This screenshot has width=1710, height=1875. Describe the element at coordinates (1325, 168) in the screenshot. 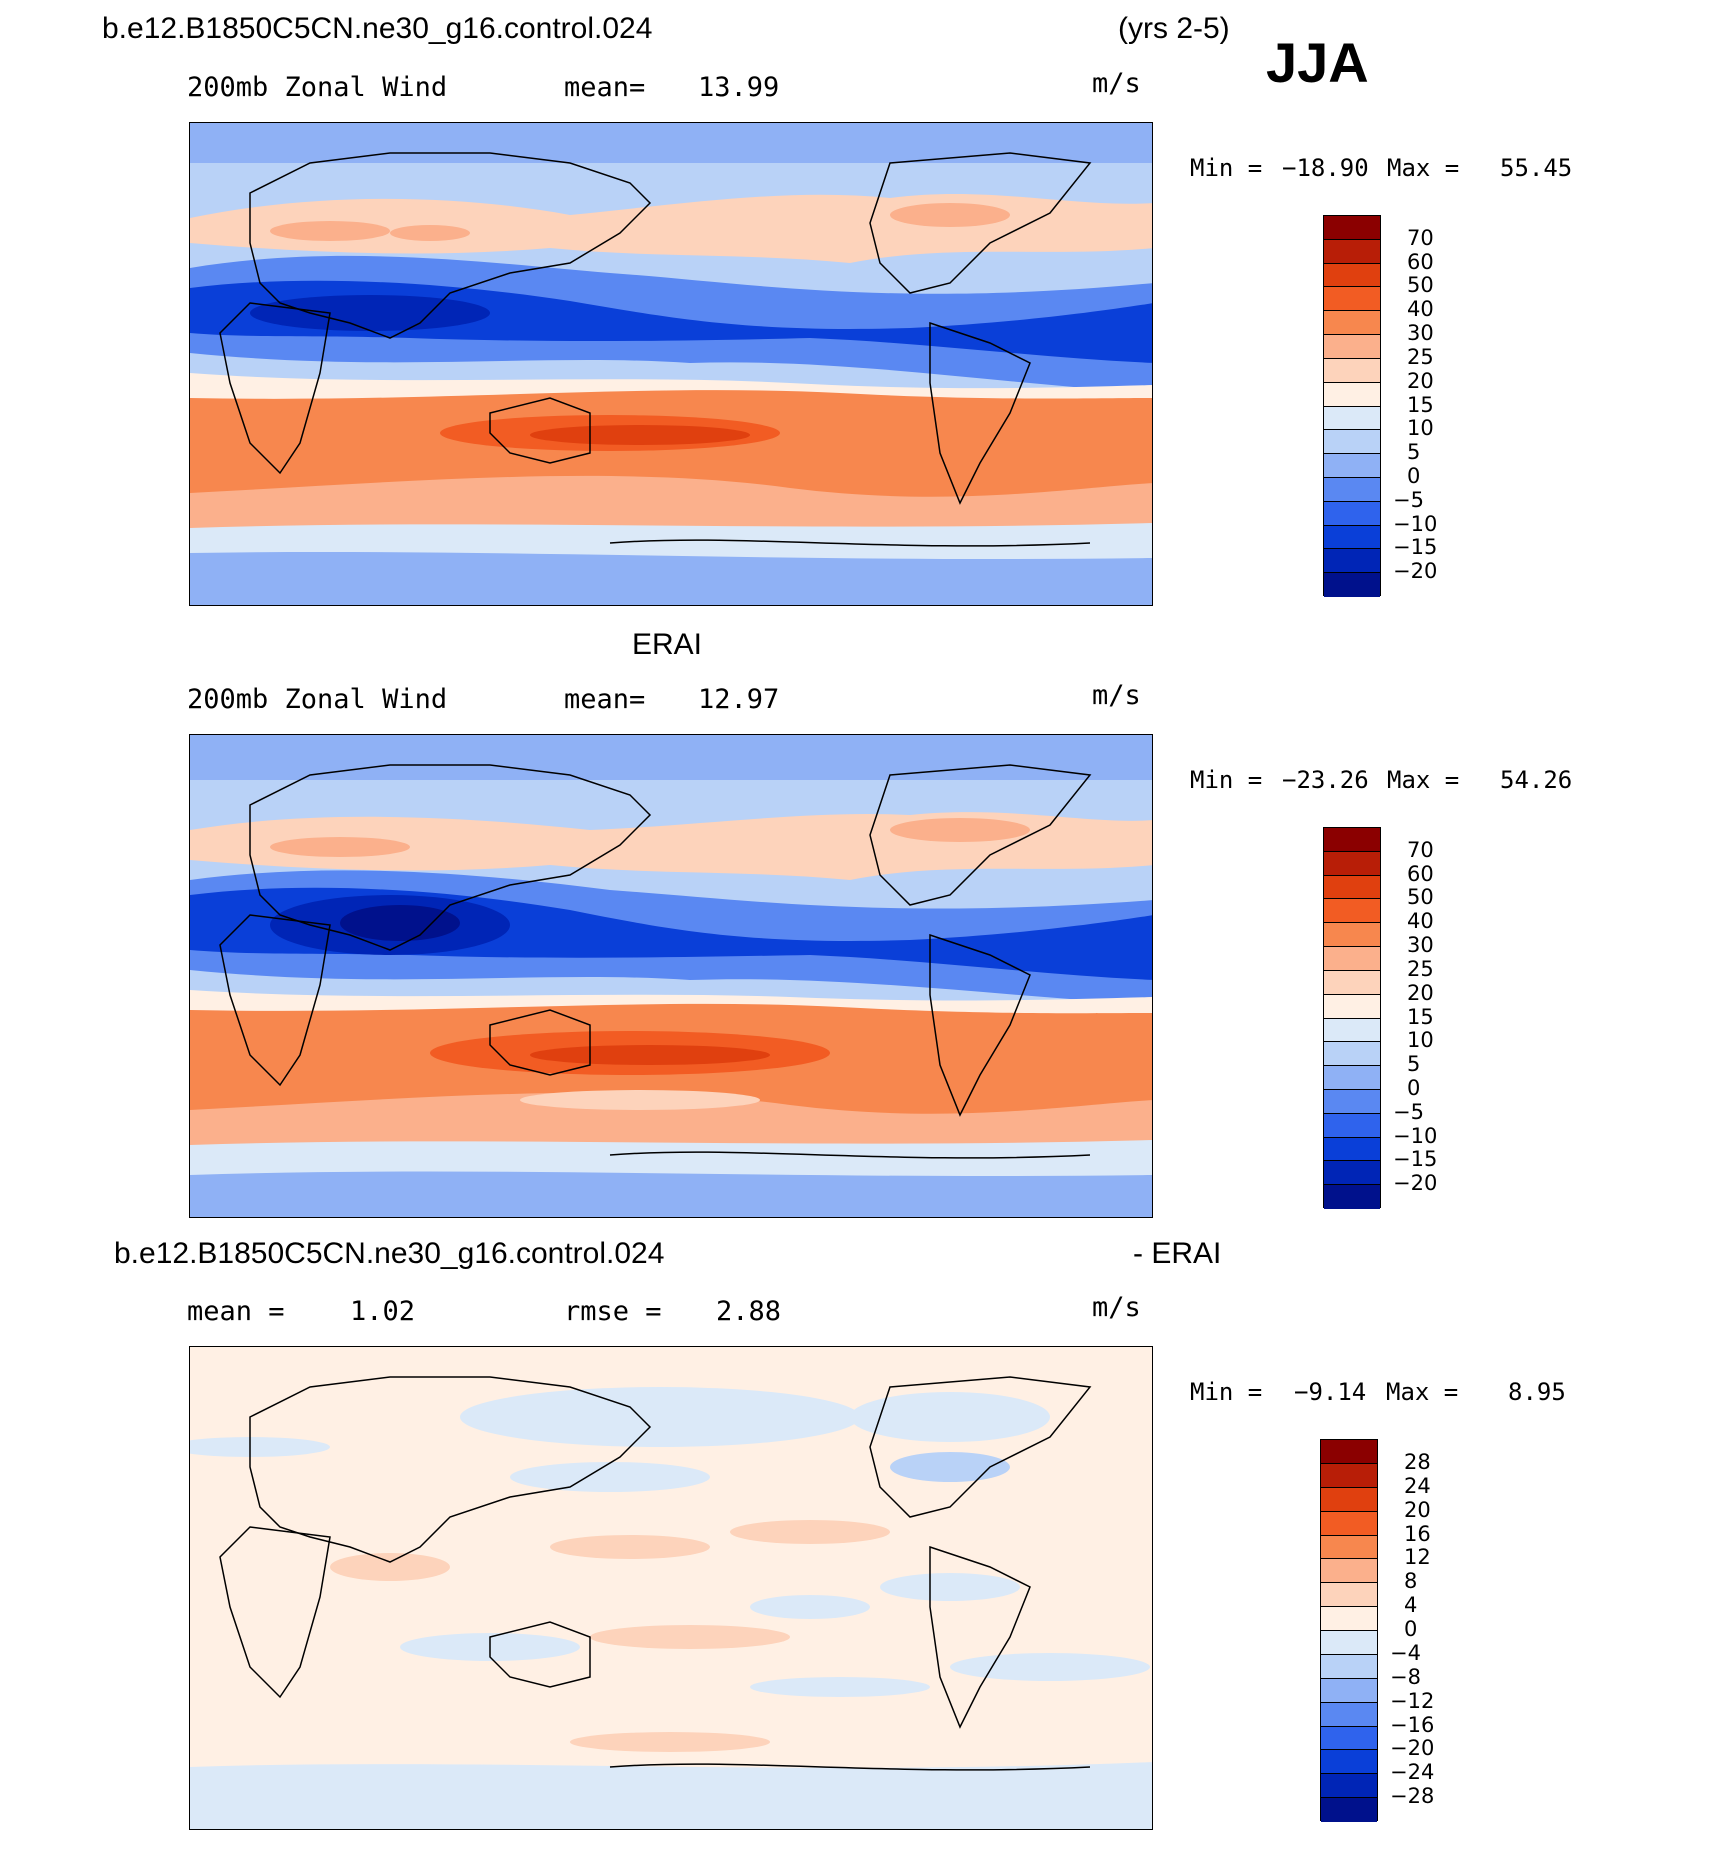

I see `panel1-min-value: −18.90` at that location.